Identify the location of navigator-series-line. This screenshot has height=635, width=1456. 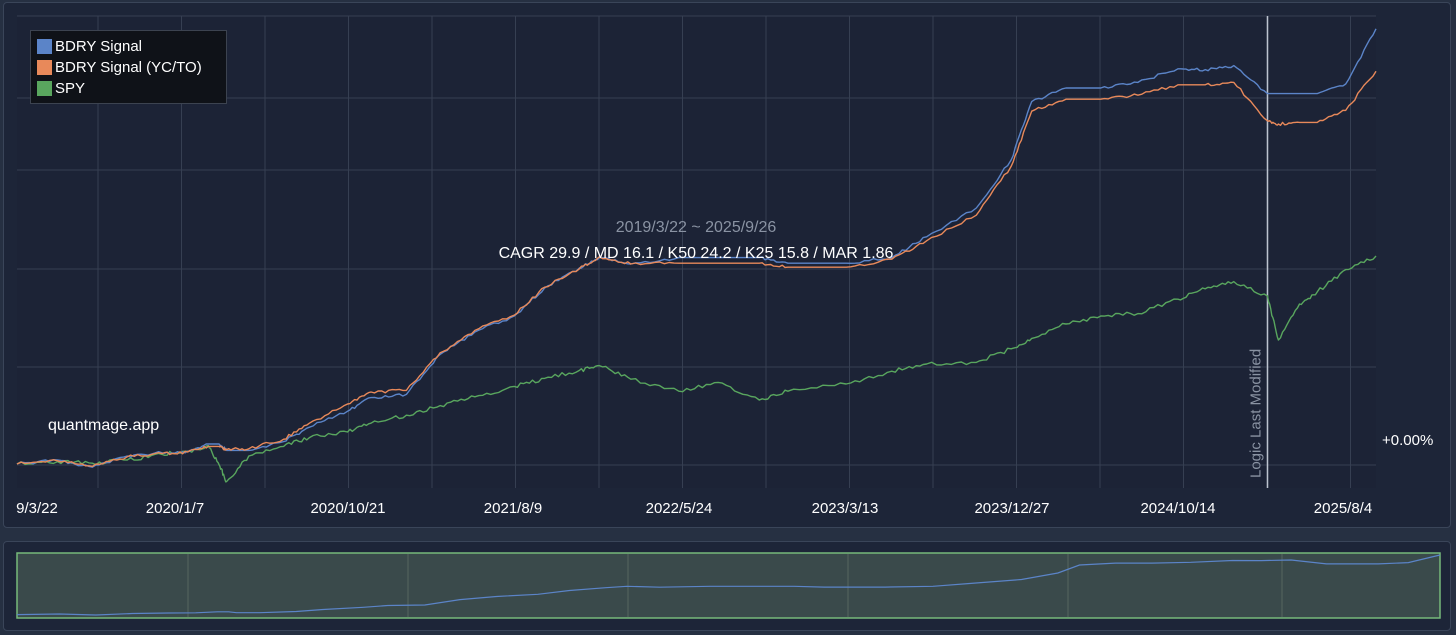
(728, 585).